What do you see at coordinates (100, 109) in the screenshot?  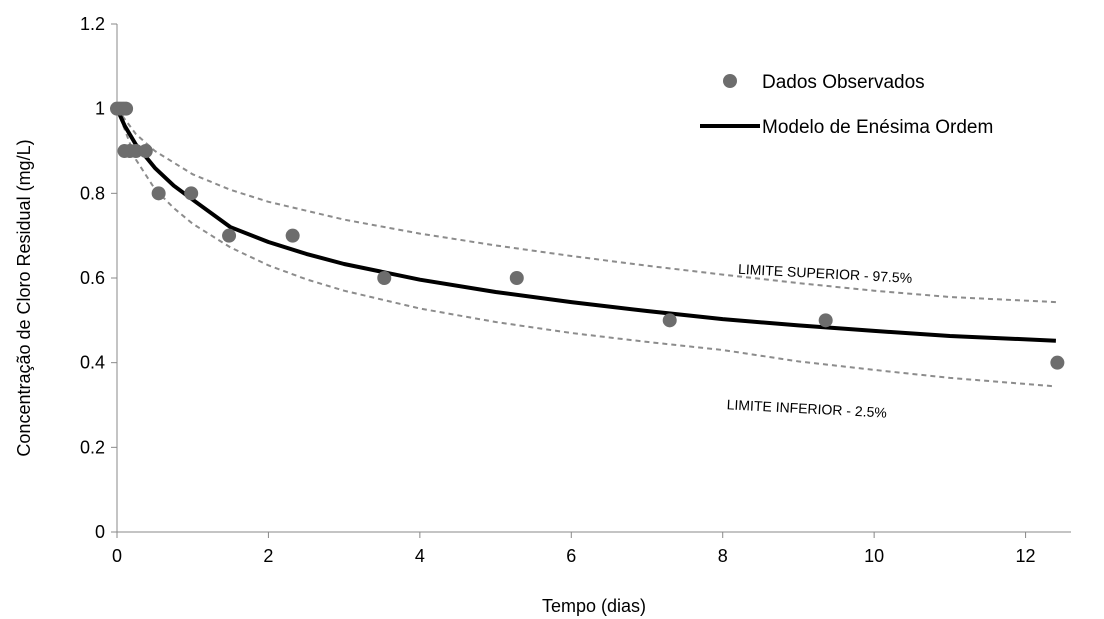 I see `y-tick-label: 1` at bounding box center [100, 109].